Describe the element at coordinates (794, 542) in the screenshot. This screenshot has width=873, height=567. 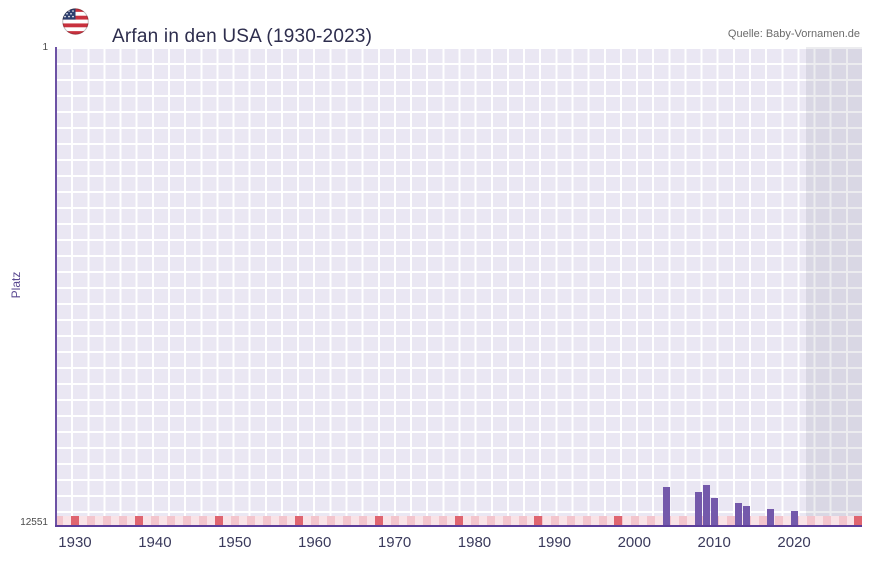
I see `x-tick-2020: 2020` at that location.